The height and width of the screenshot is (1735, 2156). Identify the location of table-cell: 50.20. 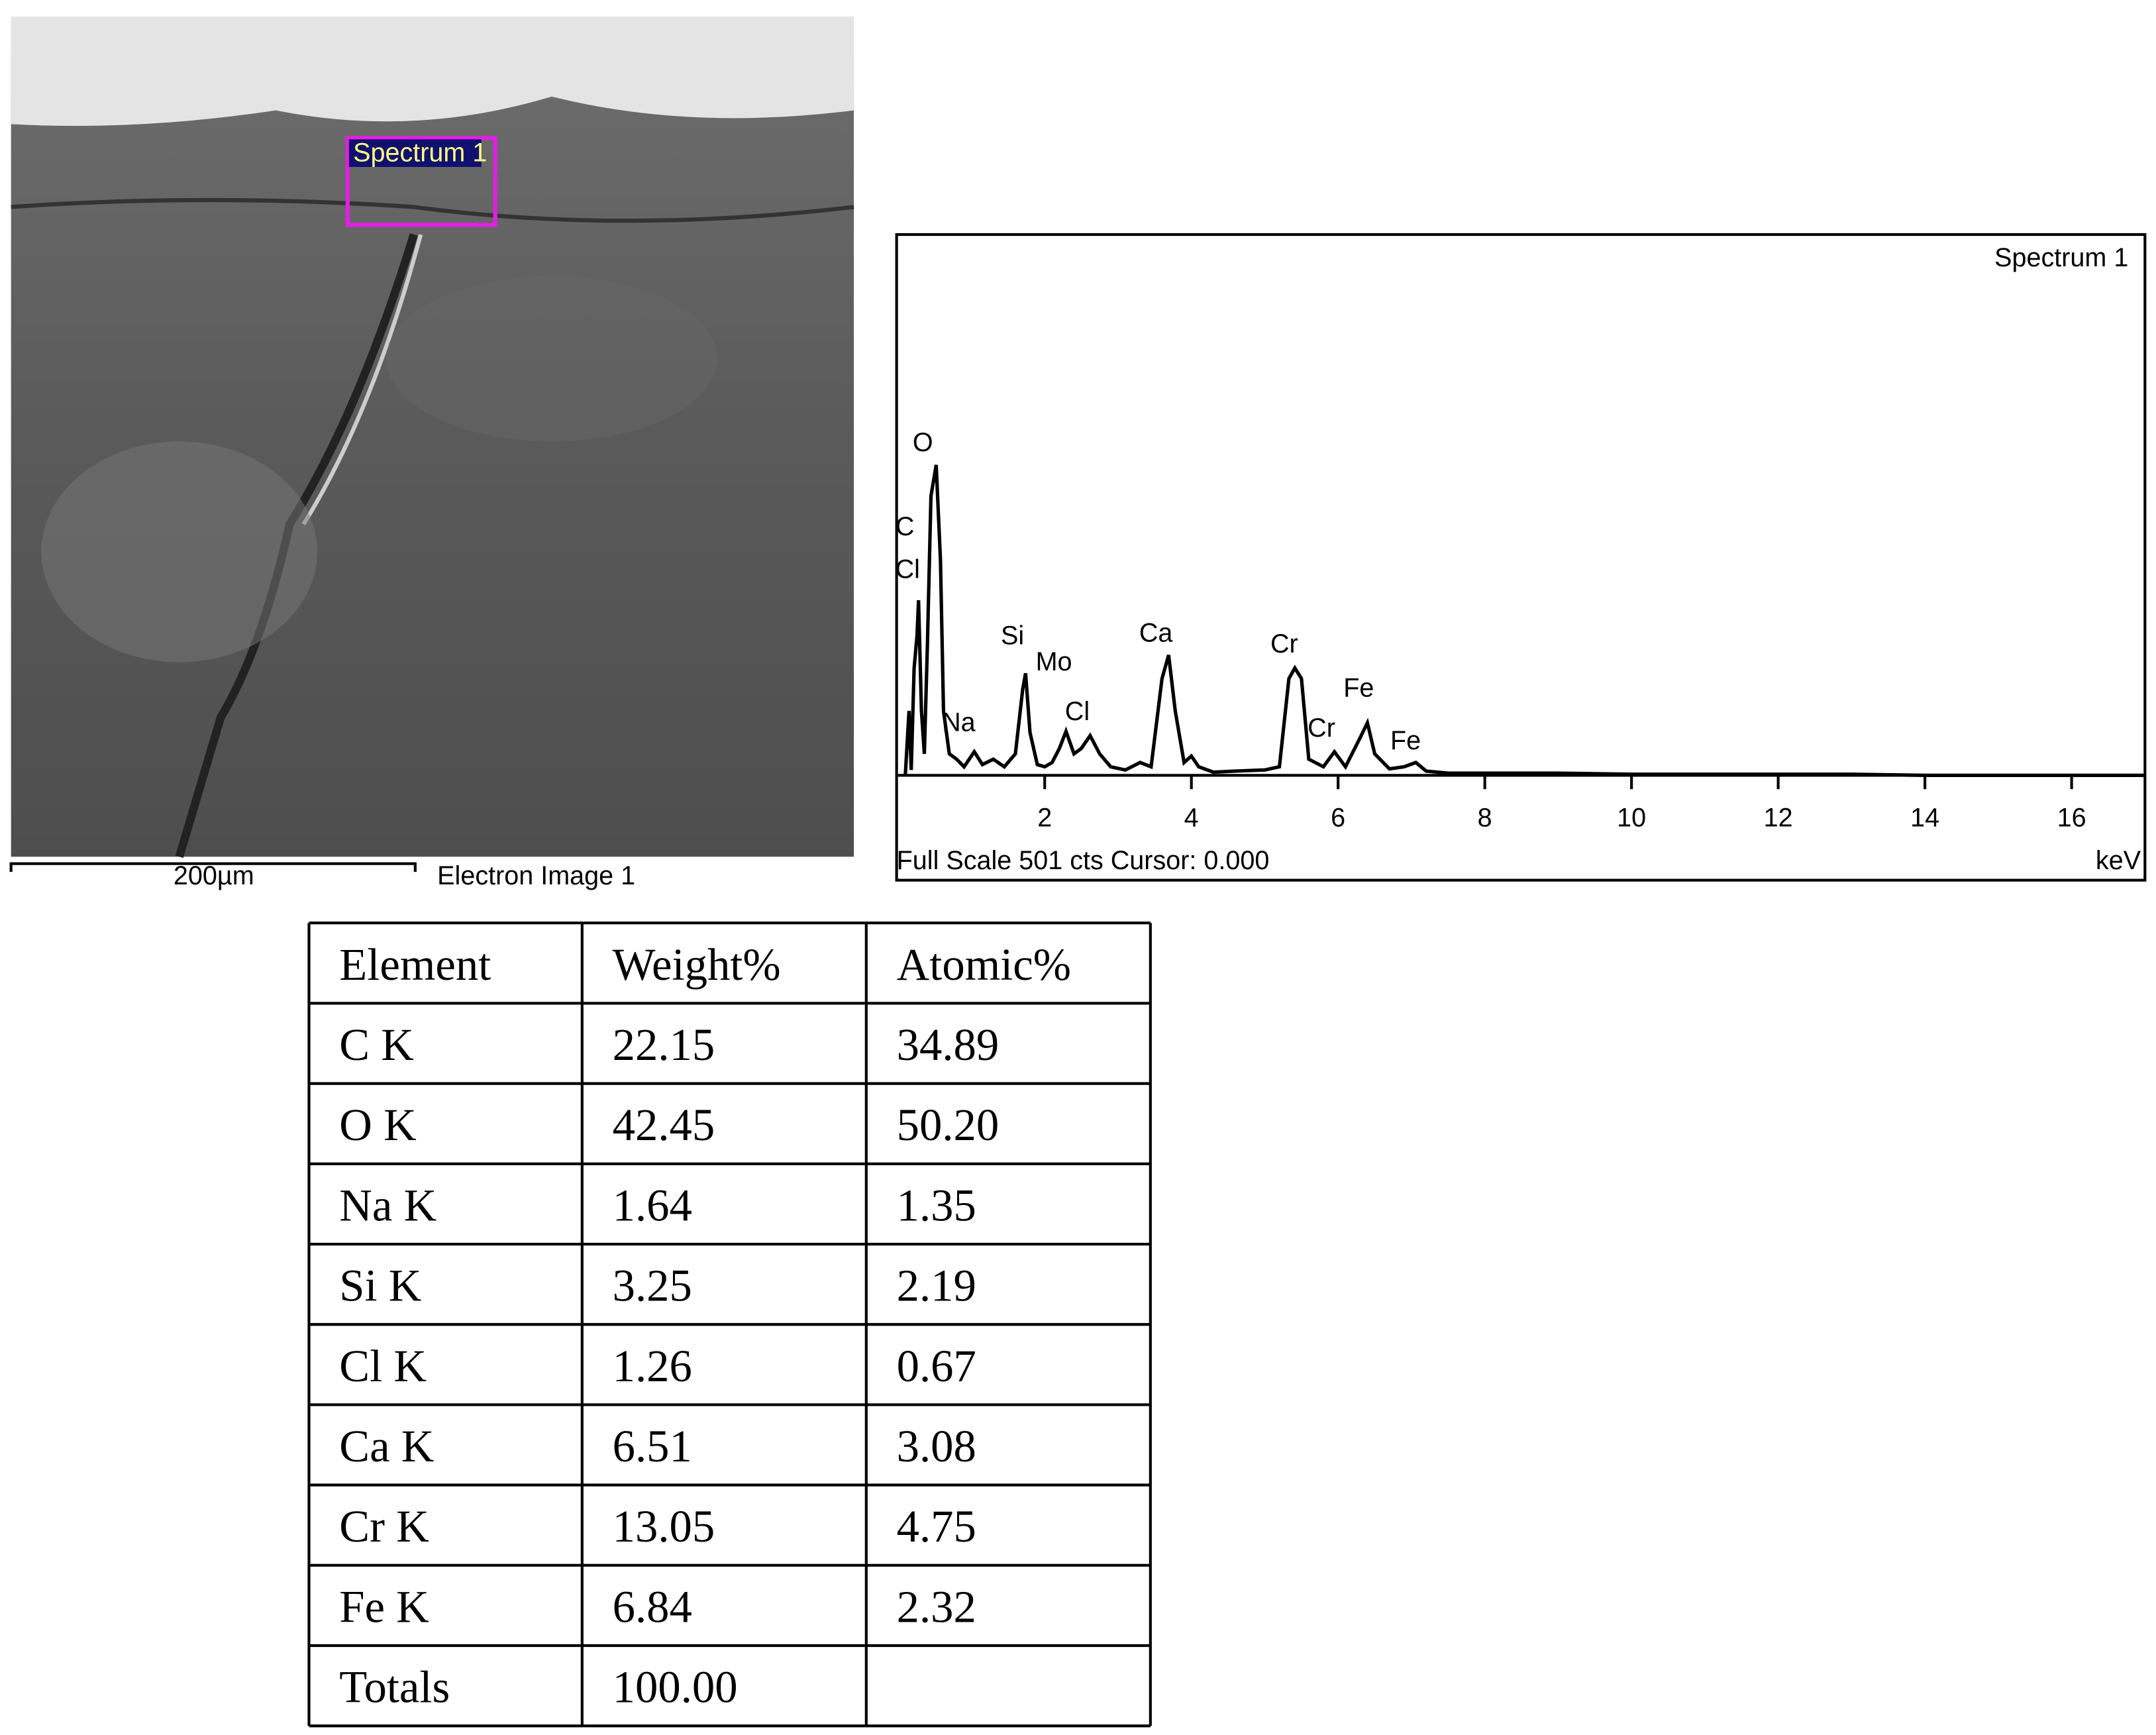
(949, 1125).